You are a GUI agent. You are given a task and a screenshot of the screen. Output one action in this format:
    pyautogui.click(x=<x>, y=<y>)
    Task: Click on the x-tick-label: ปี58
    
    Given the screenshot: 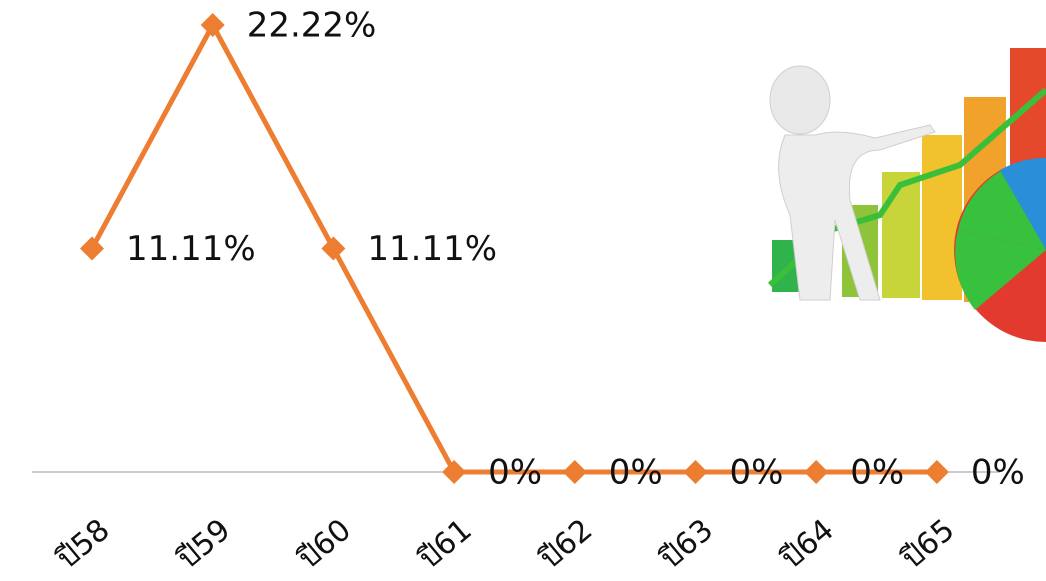 What is the action you would take?
    pyautogui.click(x=83, y=544)
    